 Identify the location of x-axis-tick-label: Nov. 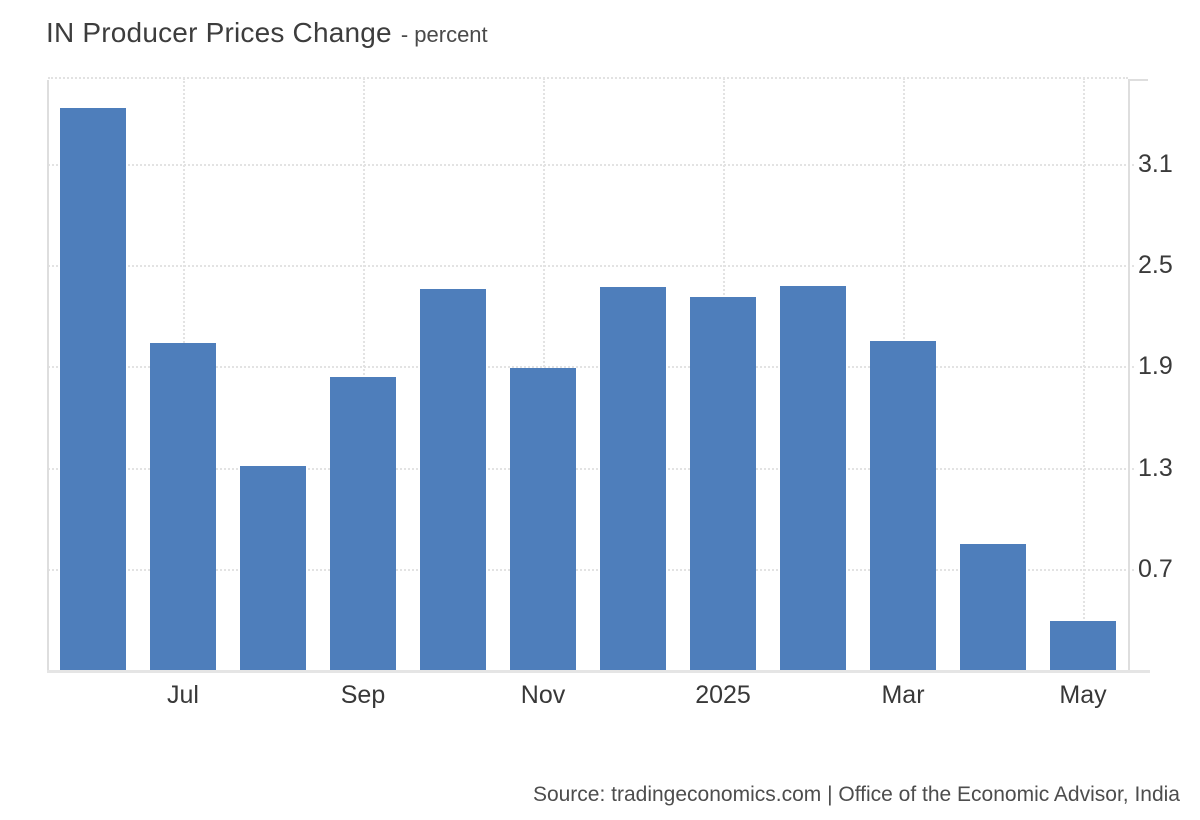
(543, 695).